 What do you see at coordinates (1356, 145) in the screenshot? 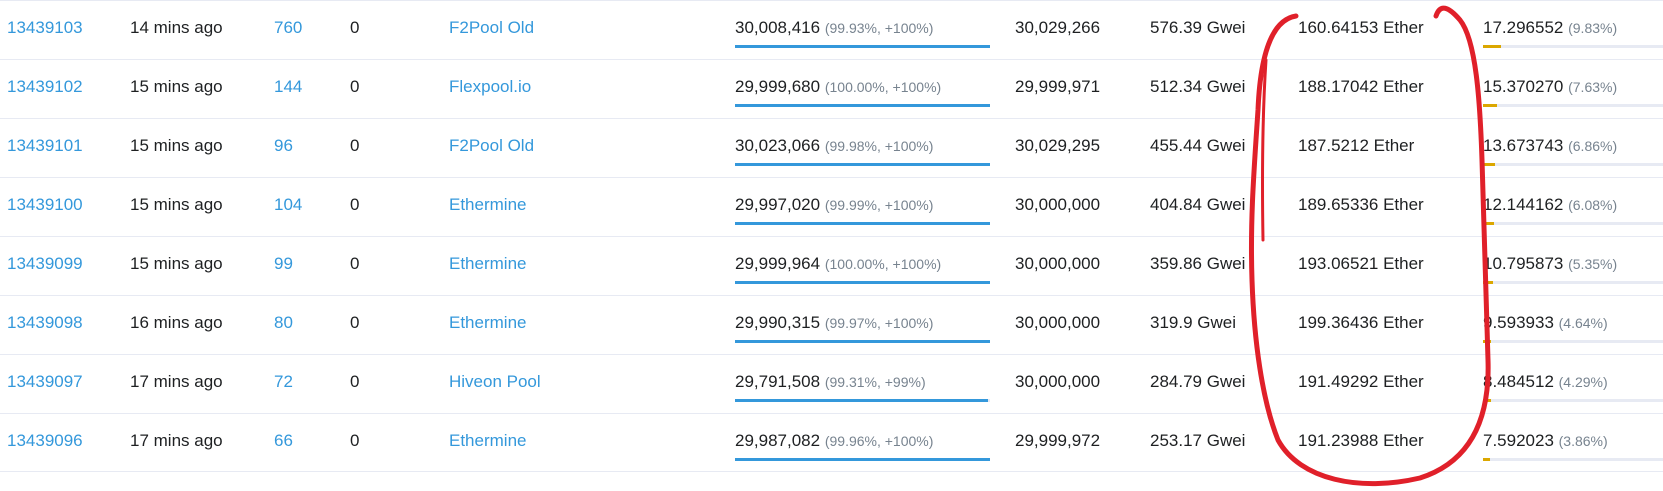
I see `block-reward: 187.5212 Ether` at bounding box center [1356, 145].